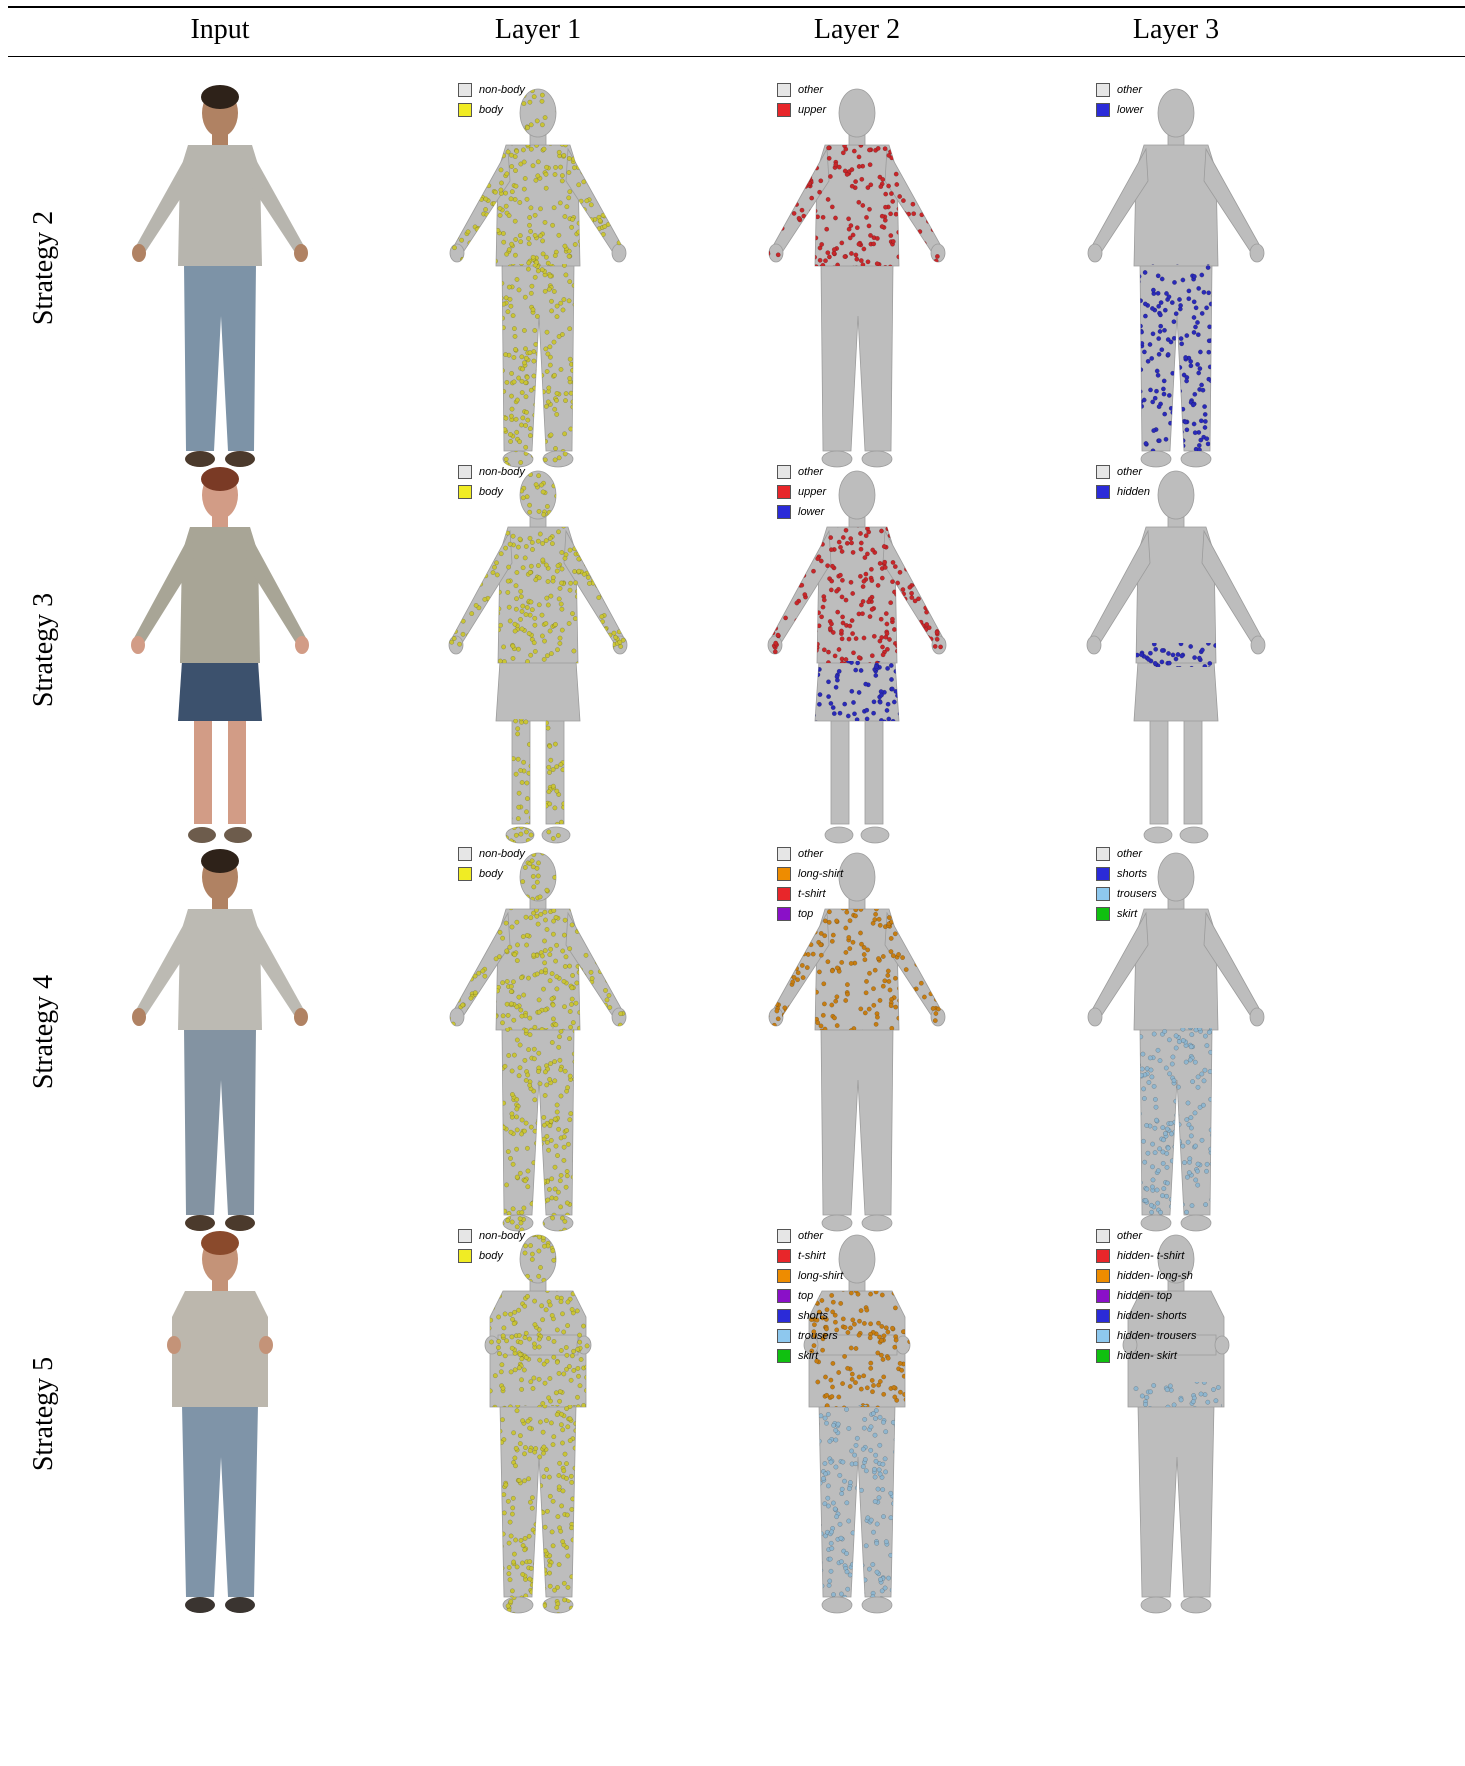 The image size is (1465, 1766). Describe the element at coordinates (220, 1345) in the screenshot. I see `body-part-arms` at that location.